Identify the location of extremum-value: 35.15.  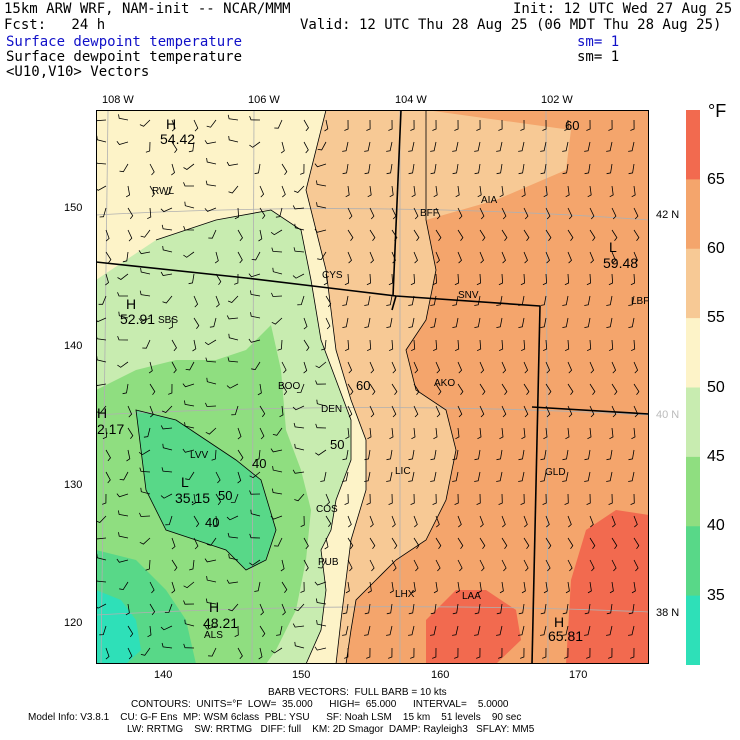
(193, 498).